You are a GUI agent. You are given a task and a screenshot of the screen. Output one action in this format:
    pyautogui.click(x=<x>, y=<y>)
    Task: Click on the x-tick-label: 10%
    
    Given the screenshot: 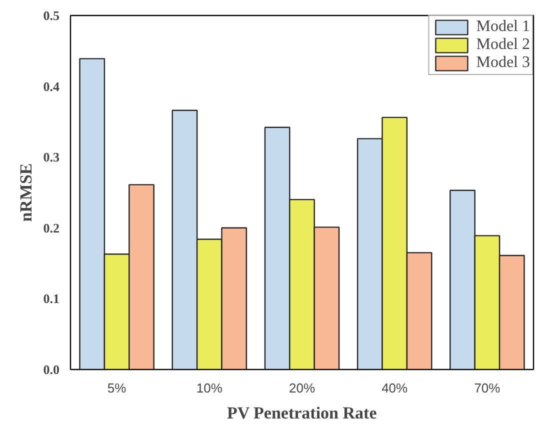 What is the action you would take?
    pyautogui.click(x=209, y=388)
    